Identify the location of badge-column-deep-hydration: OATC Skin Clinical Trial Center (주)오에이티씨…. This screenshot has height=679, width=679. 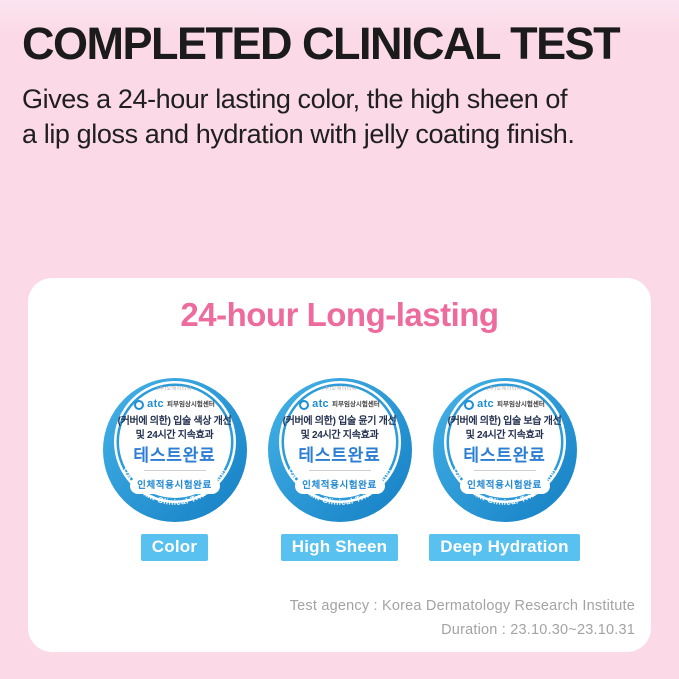
(504, 469).